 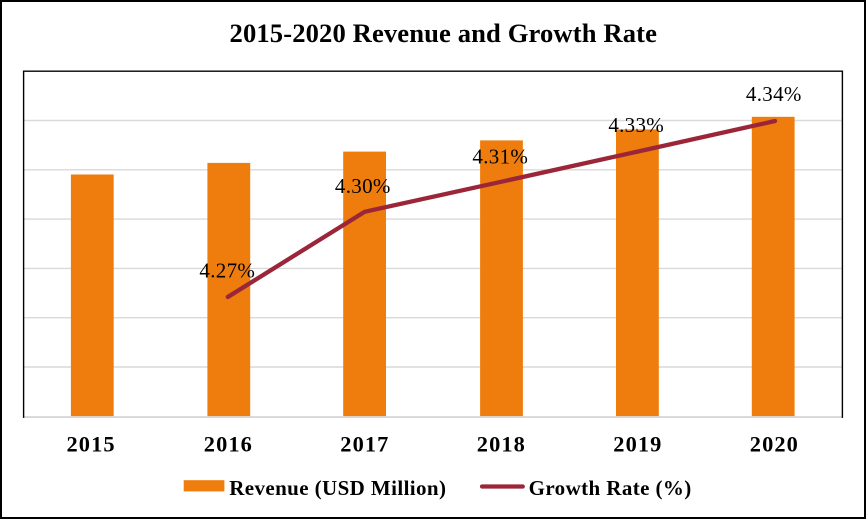 I want to click on svg-text: 2017, so click(x=364, y=443).